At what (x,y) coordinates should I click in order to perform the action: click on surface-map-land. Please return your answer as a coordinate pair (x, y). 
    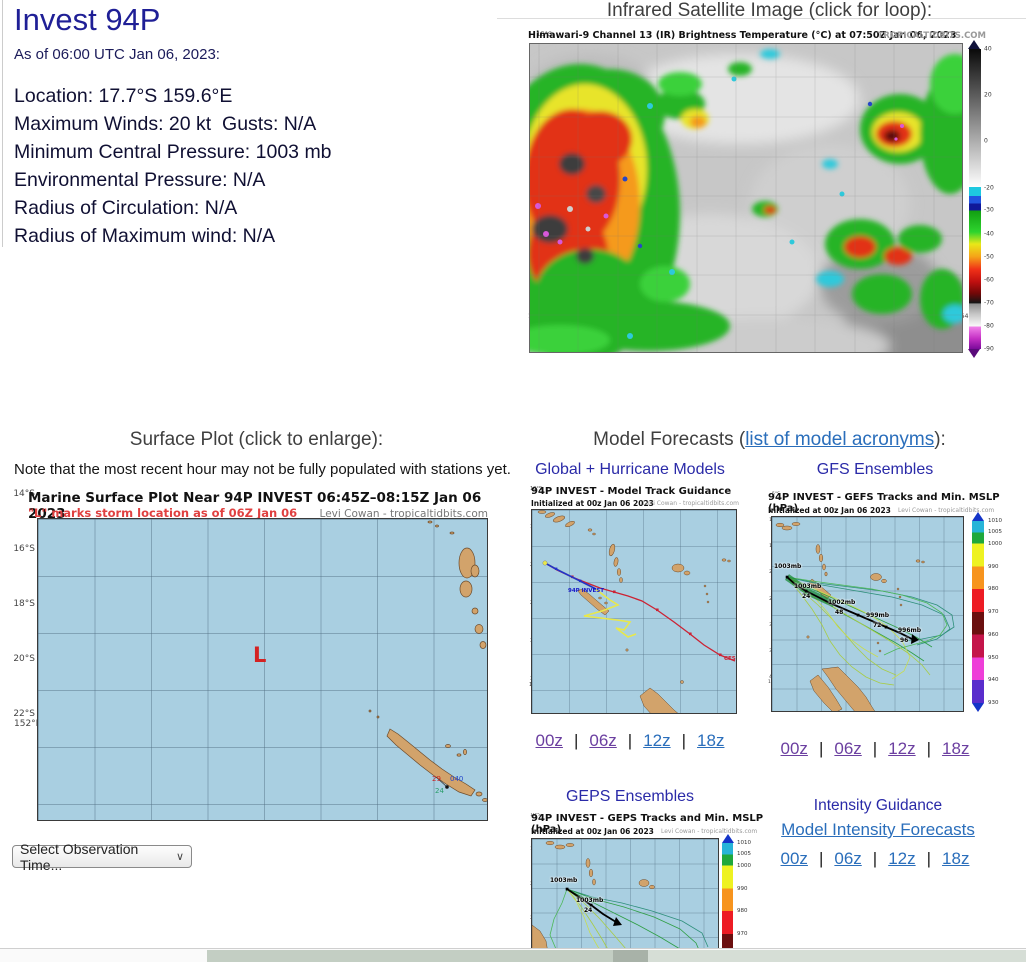
    Looking at the image, I should click on (427, 661).